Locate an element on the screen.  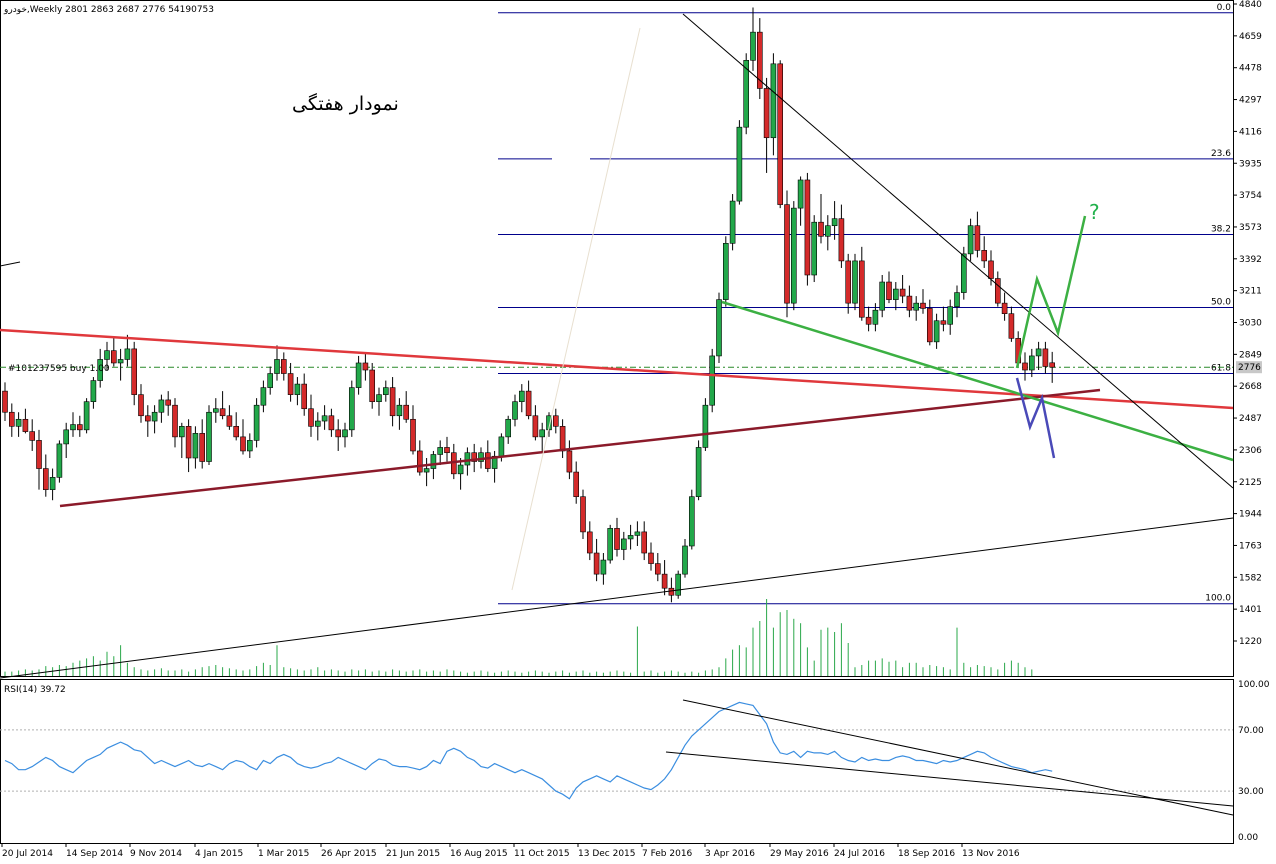
price-tick-label-10: 3030 is located at coordinates (1250, 324).